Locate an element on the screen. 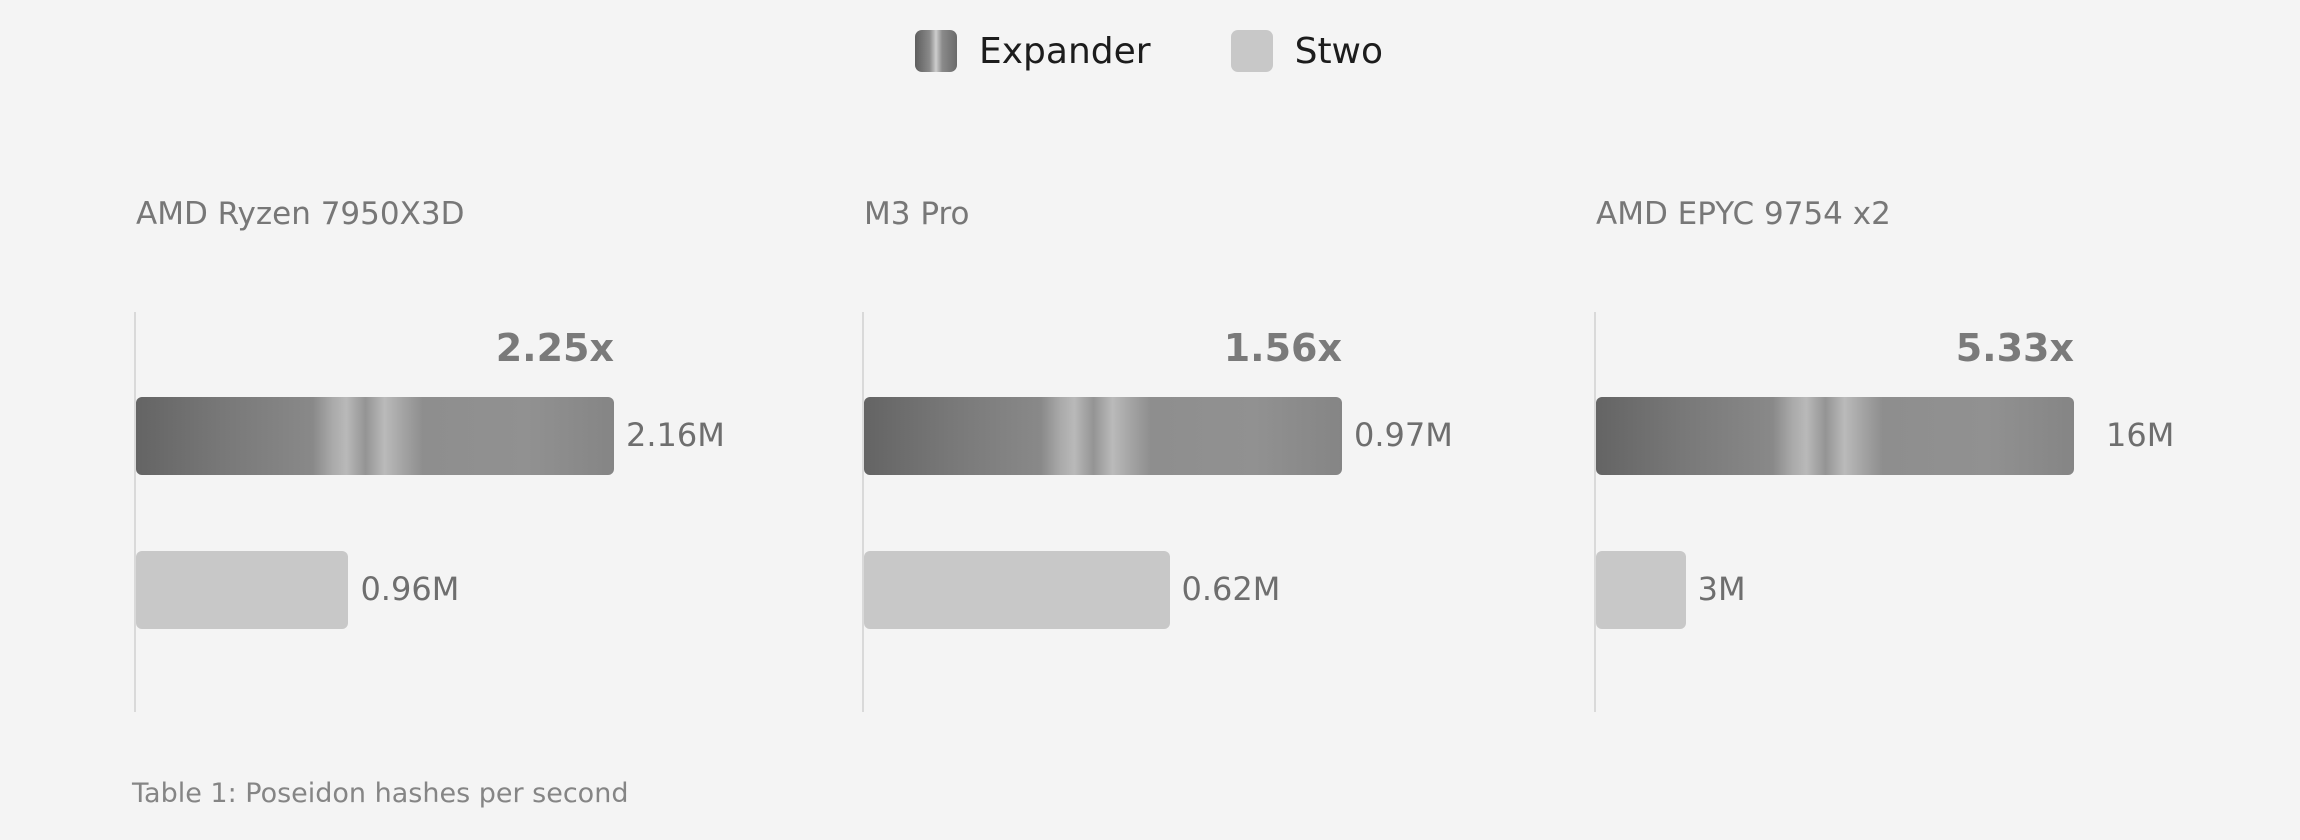 The width and height of the screenshot is (2300, 840). legend-item-expander: Expander is located at coordinates (1033, 51).